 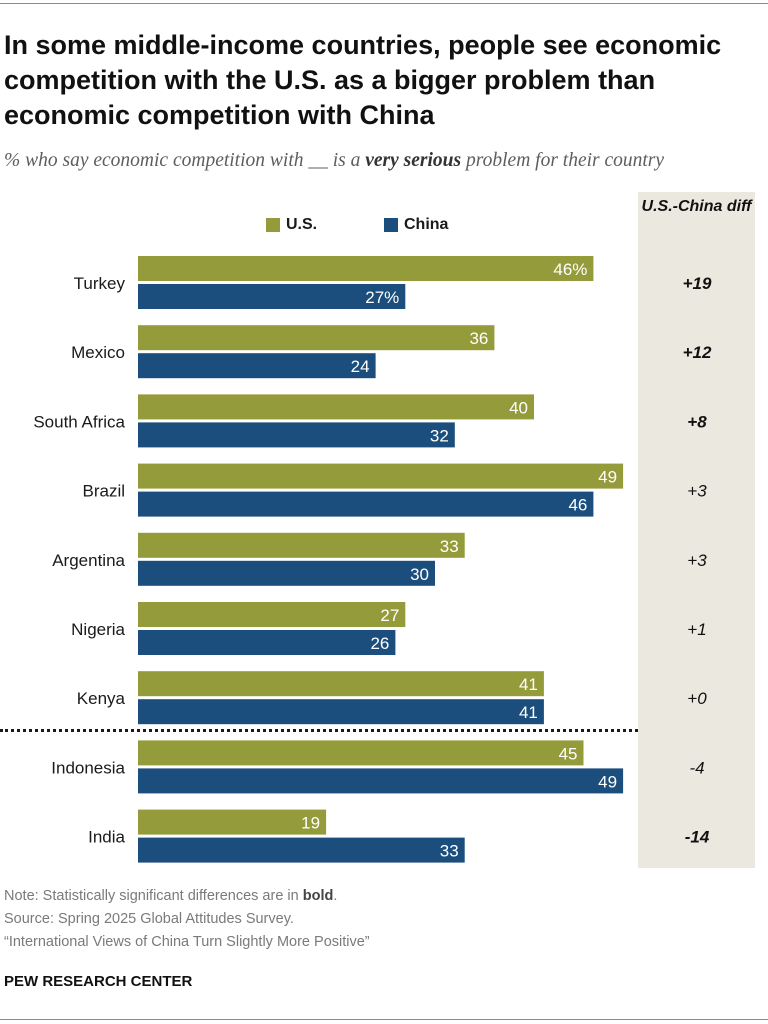 I want to click on value-label-china-mexico: 24, so click(x=360, y=366).